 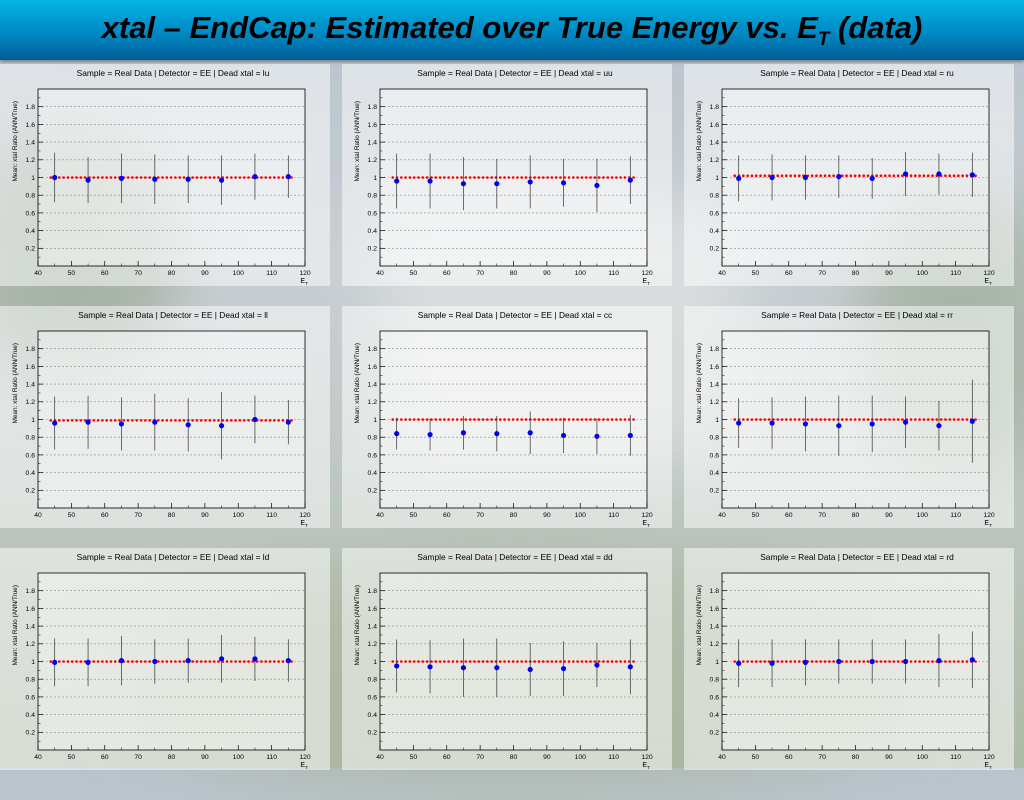 What do you see at coordinates (373, 715) in the screenshot?
I see `y-tick-label: 0.4` at bounding box center [373, 715].